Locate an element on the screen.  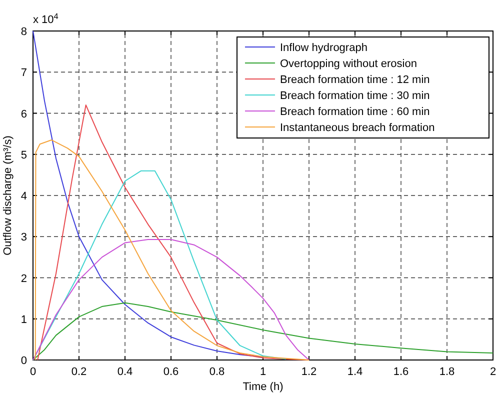
x-tick-label: 2 is located at coordinates (493, 372).